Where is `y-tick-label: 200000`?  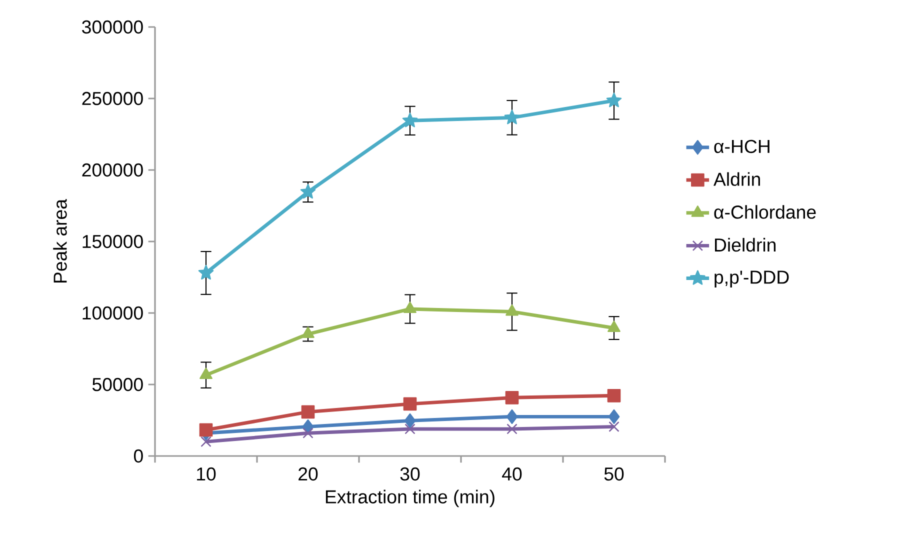 y-tick-label: 200000 is located at coordinates (112, 170).